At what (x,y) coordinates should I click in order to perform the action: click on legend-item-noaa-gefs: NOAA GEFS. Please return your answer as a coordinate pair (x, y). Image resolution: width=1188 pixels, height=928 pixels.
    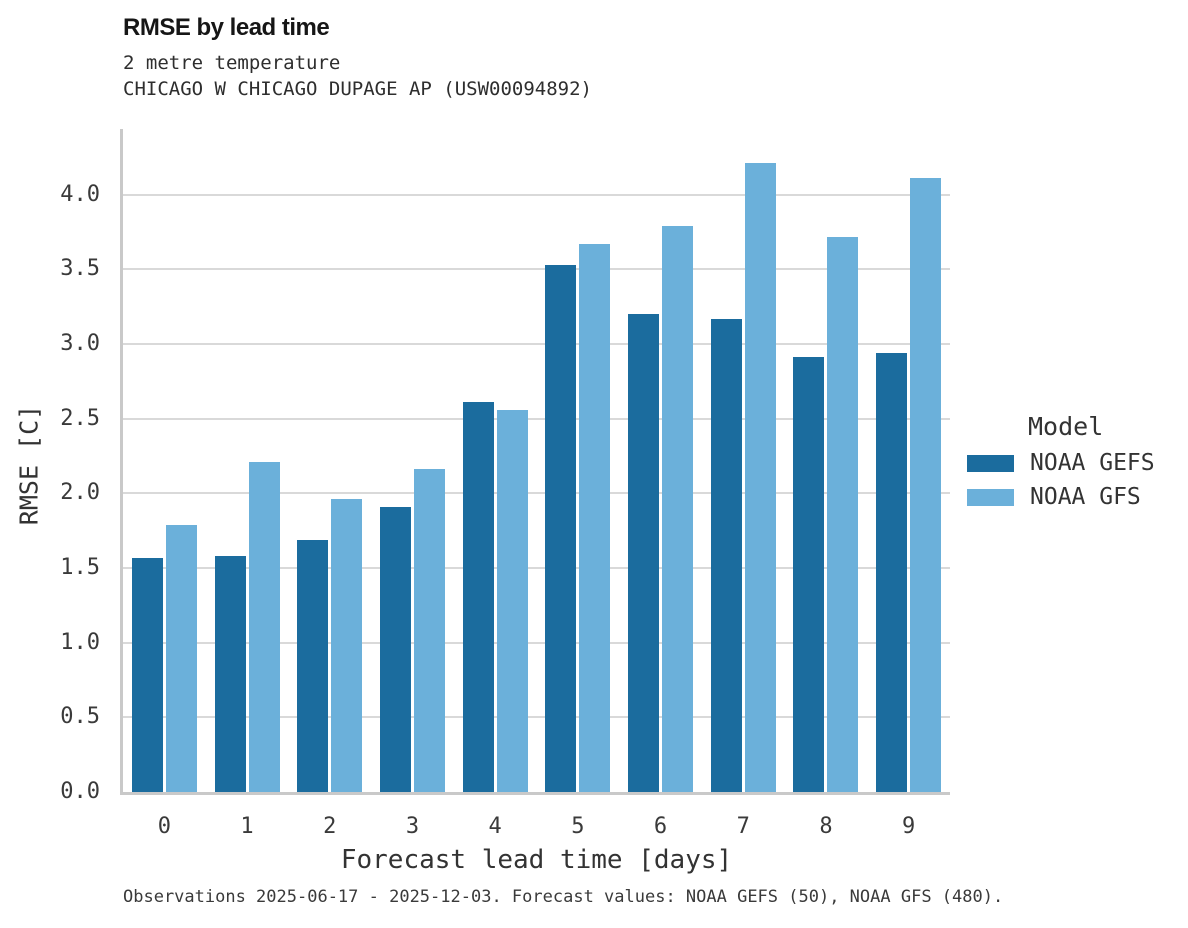
    Looking at the image, I should click on (1061, 463).